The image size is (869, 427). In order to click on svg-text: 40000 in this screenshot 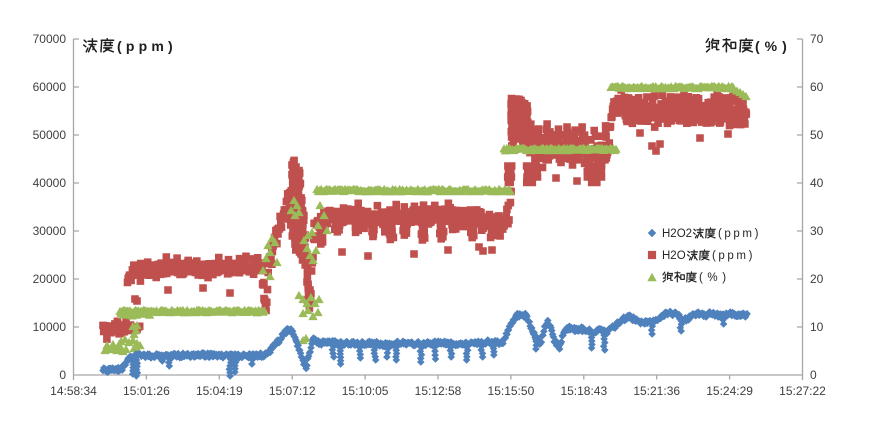, I will do `click(50, 183)`.